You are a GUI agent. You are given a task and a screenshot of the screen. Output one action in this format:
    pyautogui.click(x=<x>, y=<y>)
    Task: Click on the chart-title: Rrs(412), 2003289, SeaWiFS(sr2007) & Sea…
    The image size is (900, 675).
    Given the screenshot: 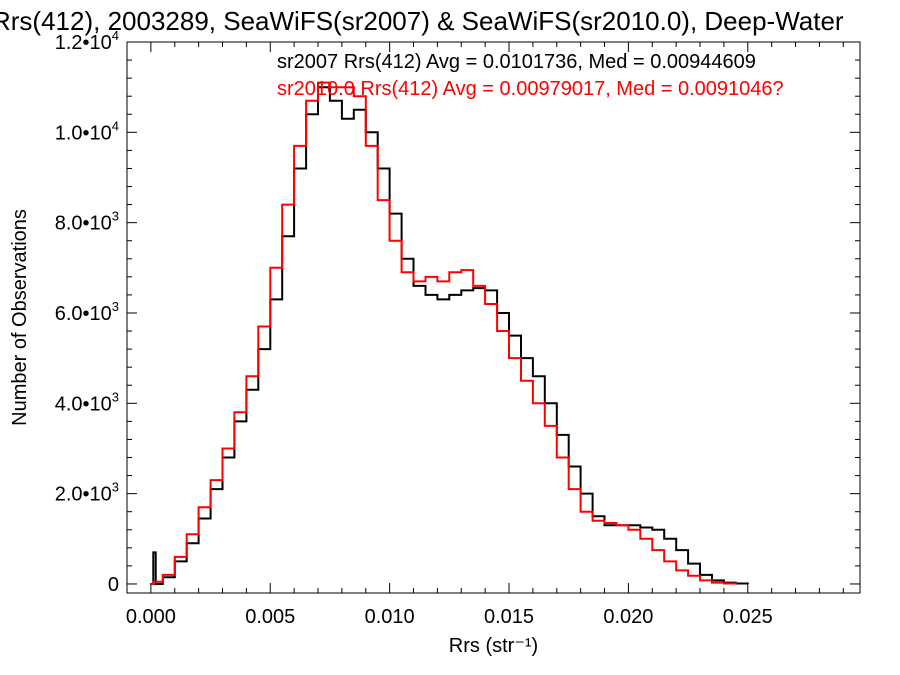 What is the action you would take?
    pyautogui.click(x=422, y=21)
    